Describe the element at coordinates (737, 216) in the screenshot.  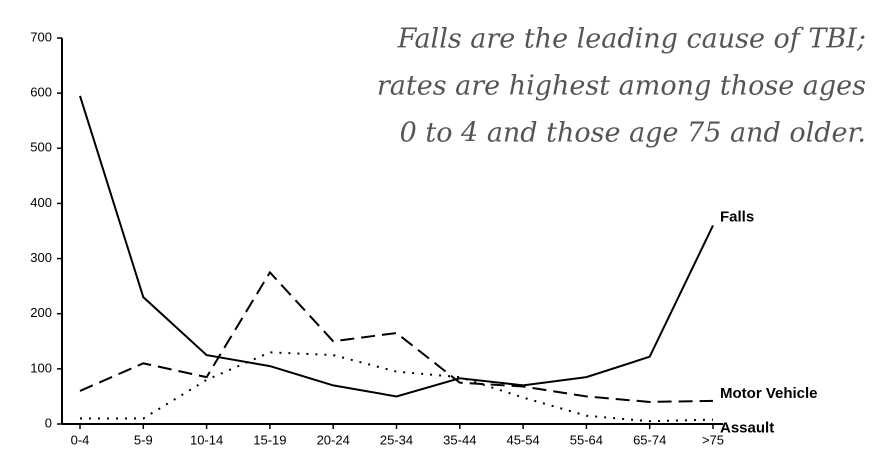
I see `series-label: Falls` at that location.